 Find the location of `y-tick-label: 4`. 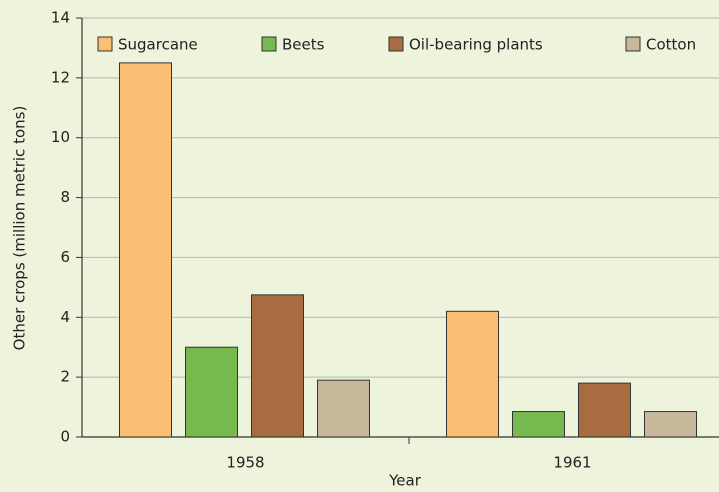

y-tick-label: 4 is located at coordinates (65, 317).